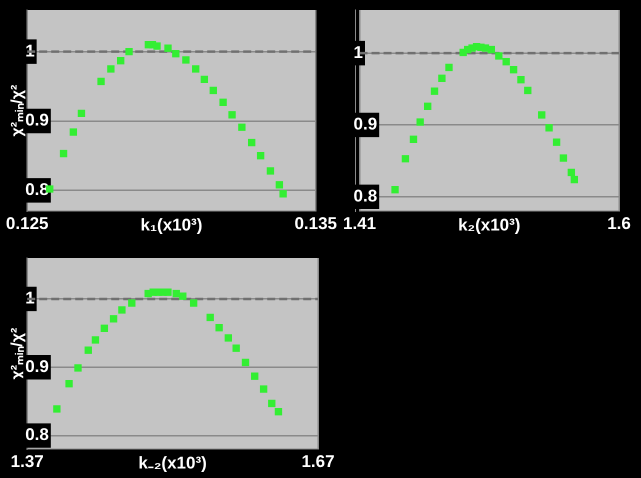 This screenshot has height=478, width=641. Describe the element at coordinates (27, 462) in the screenshot. I see `x-tick-label: 1.37` at that location.